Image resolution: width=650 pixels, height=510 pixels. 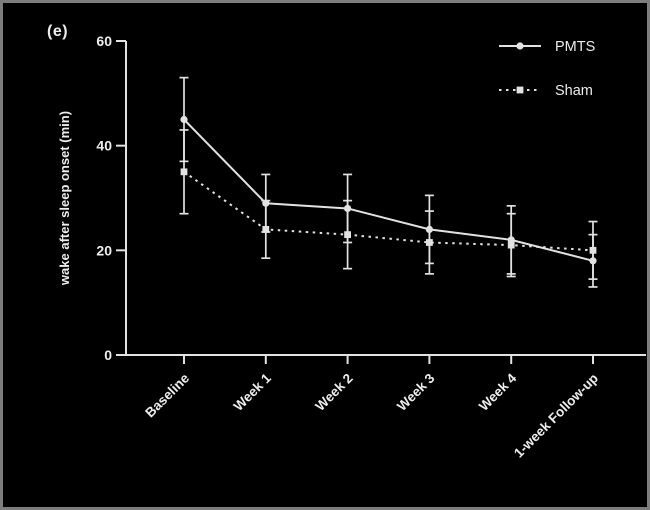 I want to click on y-tick-label: 20, so click(x=104, y=250).